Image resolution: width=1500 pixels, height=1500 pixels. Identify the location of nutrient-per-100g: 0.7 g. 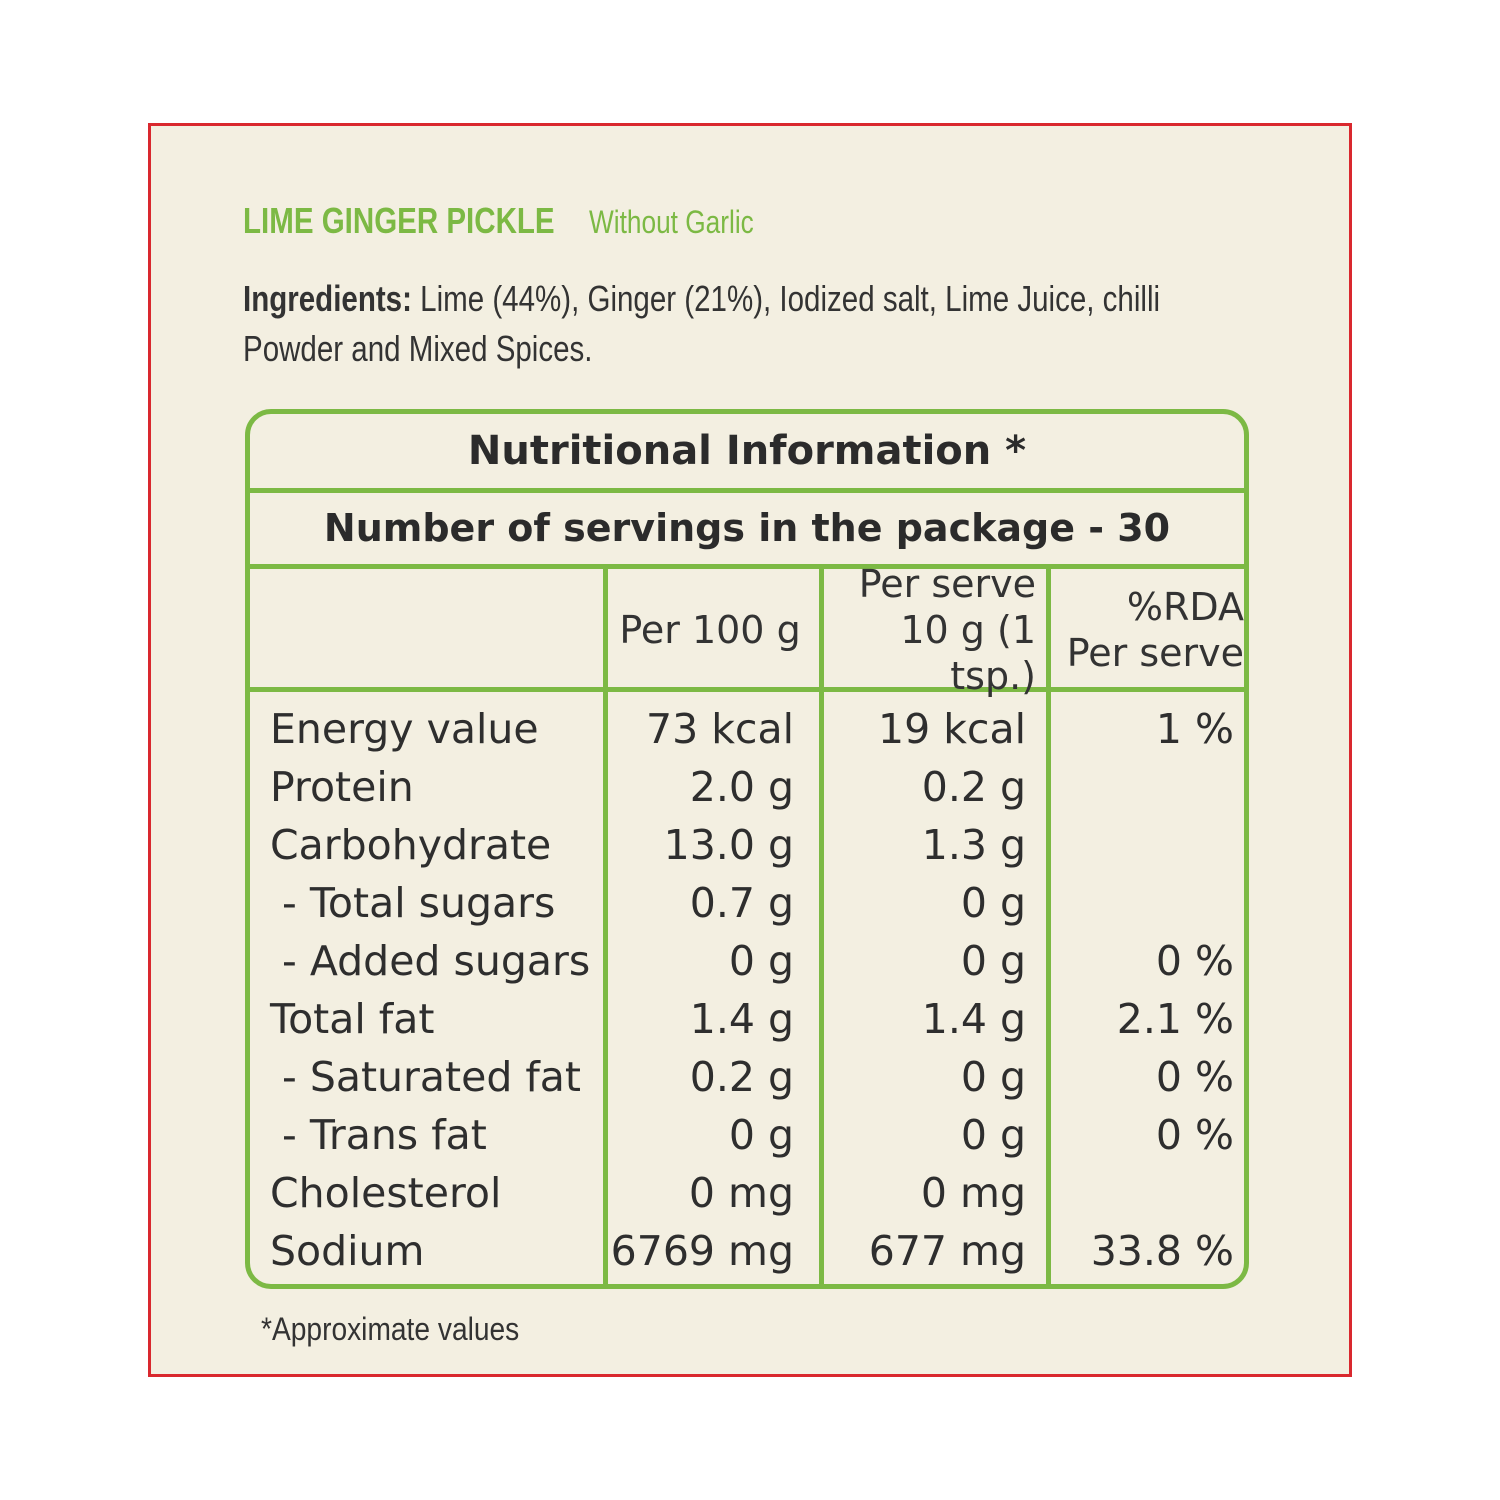
(741, 903).